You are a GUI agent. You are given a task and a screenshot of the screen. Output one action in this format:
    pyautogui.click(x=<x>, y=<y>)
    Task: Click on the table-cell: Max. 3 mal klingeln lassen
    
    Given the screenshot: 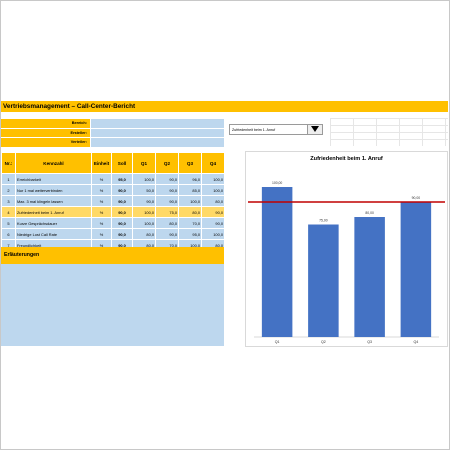 What is the action you would take?
    pyautogui.click(x=53, y=201)
    